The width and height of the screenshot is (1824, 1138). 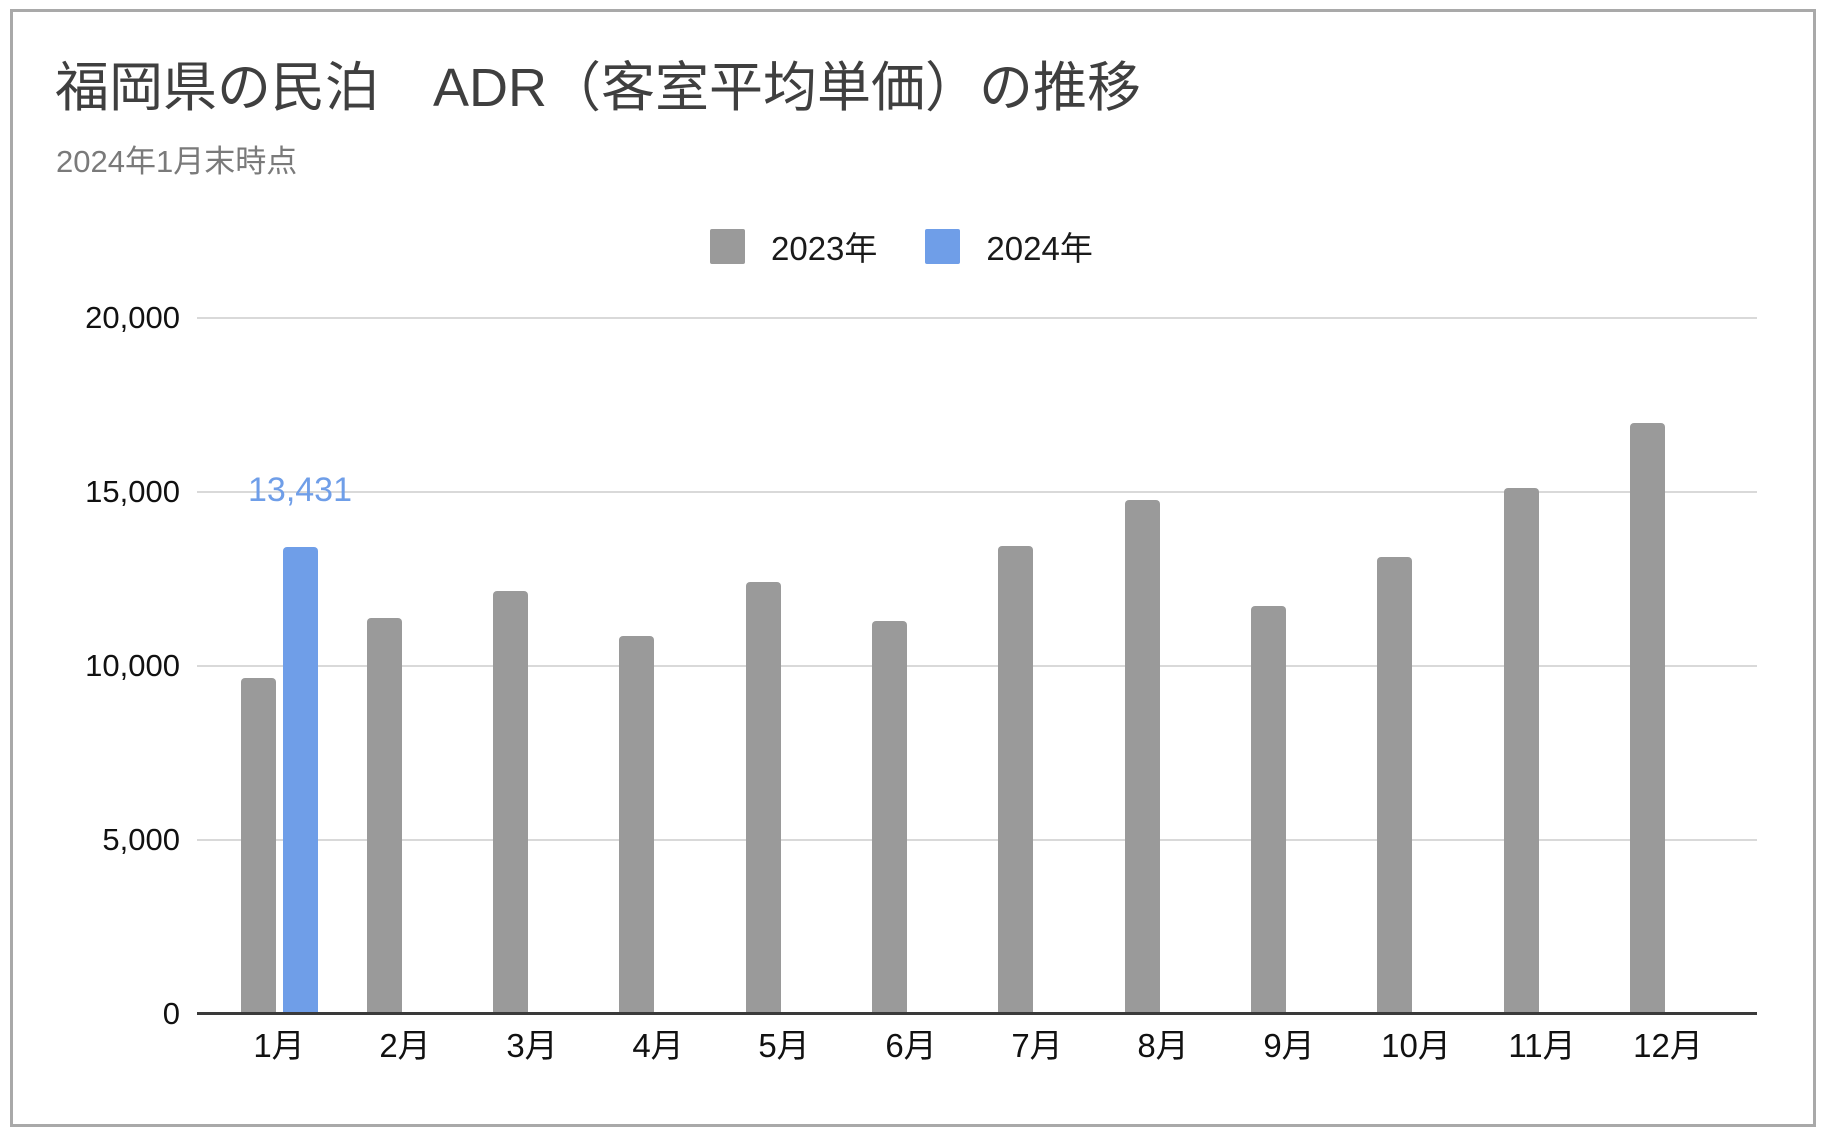 I want to click on x-axis-tick-12月: 12月, so click(x=1668, y=1045).